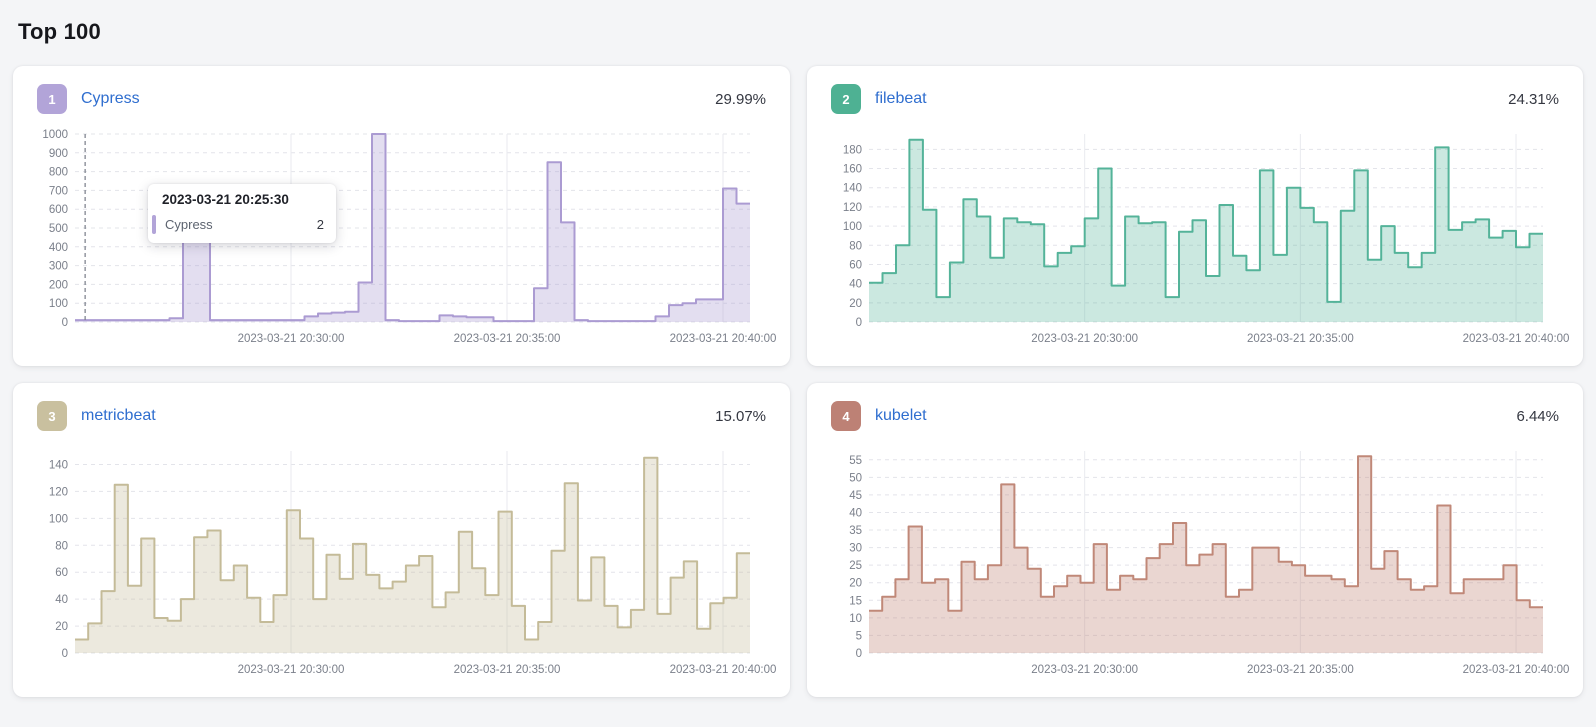  What do you see at coordinates (855, 619) in the screenshot?
I see `svg-text: 10` at bounding box center [855, 619].